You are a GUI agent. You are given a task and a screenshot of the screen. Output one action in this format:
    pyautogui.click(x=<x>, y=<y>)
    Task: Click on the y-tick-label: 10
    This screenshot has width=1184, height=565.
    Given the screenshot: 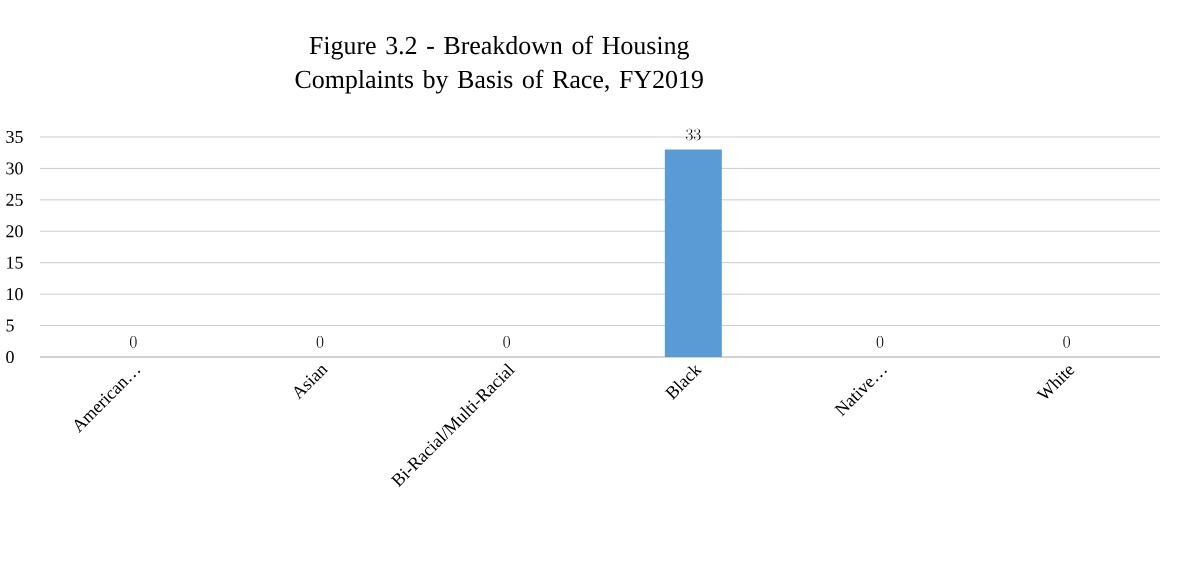 What is the action you would take?
    pyautogui.click(x=15, y=294)
    